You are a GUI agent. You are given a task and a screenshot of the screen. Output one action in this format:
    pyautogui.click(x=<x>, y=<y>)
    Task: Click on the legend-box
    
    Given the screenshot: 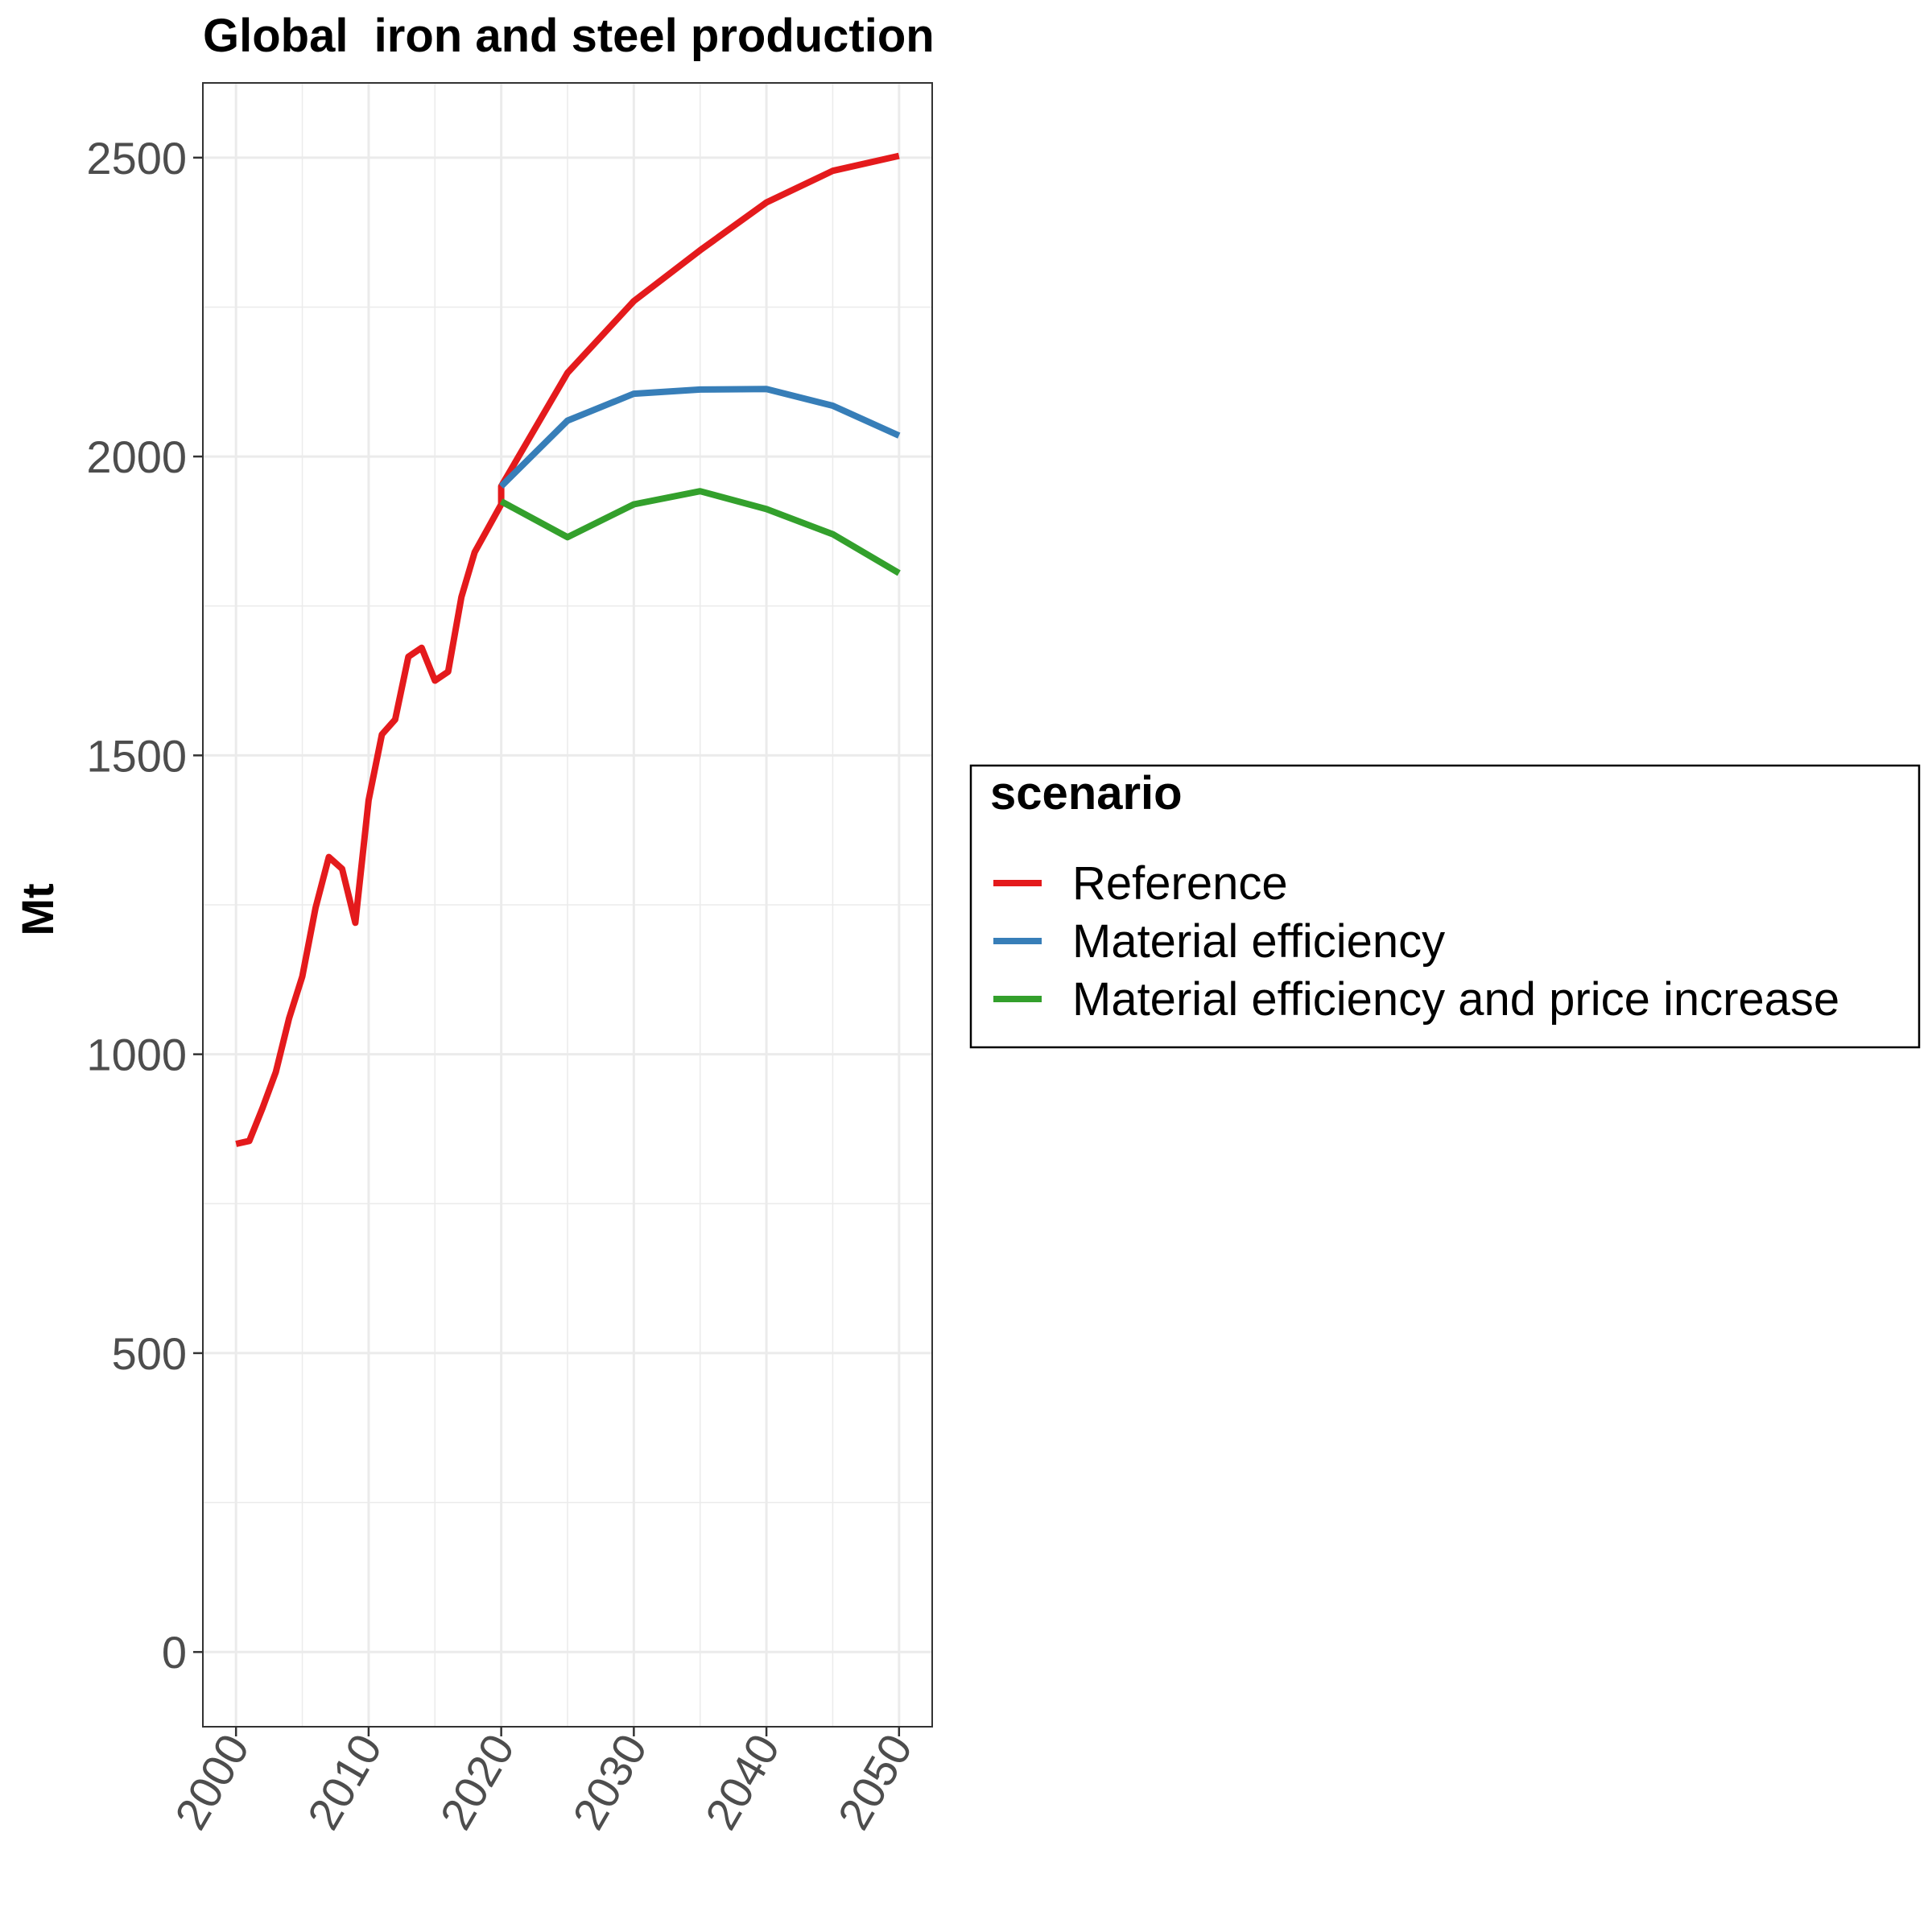 What is the action you would take?
    pyautogui.click(x=1445, y=906)
    